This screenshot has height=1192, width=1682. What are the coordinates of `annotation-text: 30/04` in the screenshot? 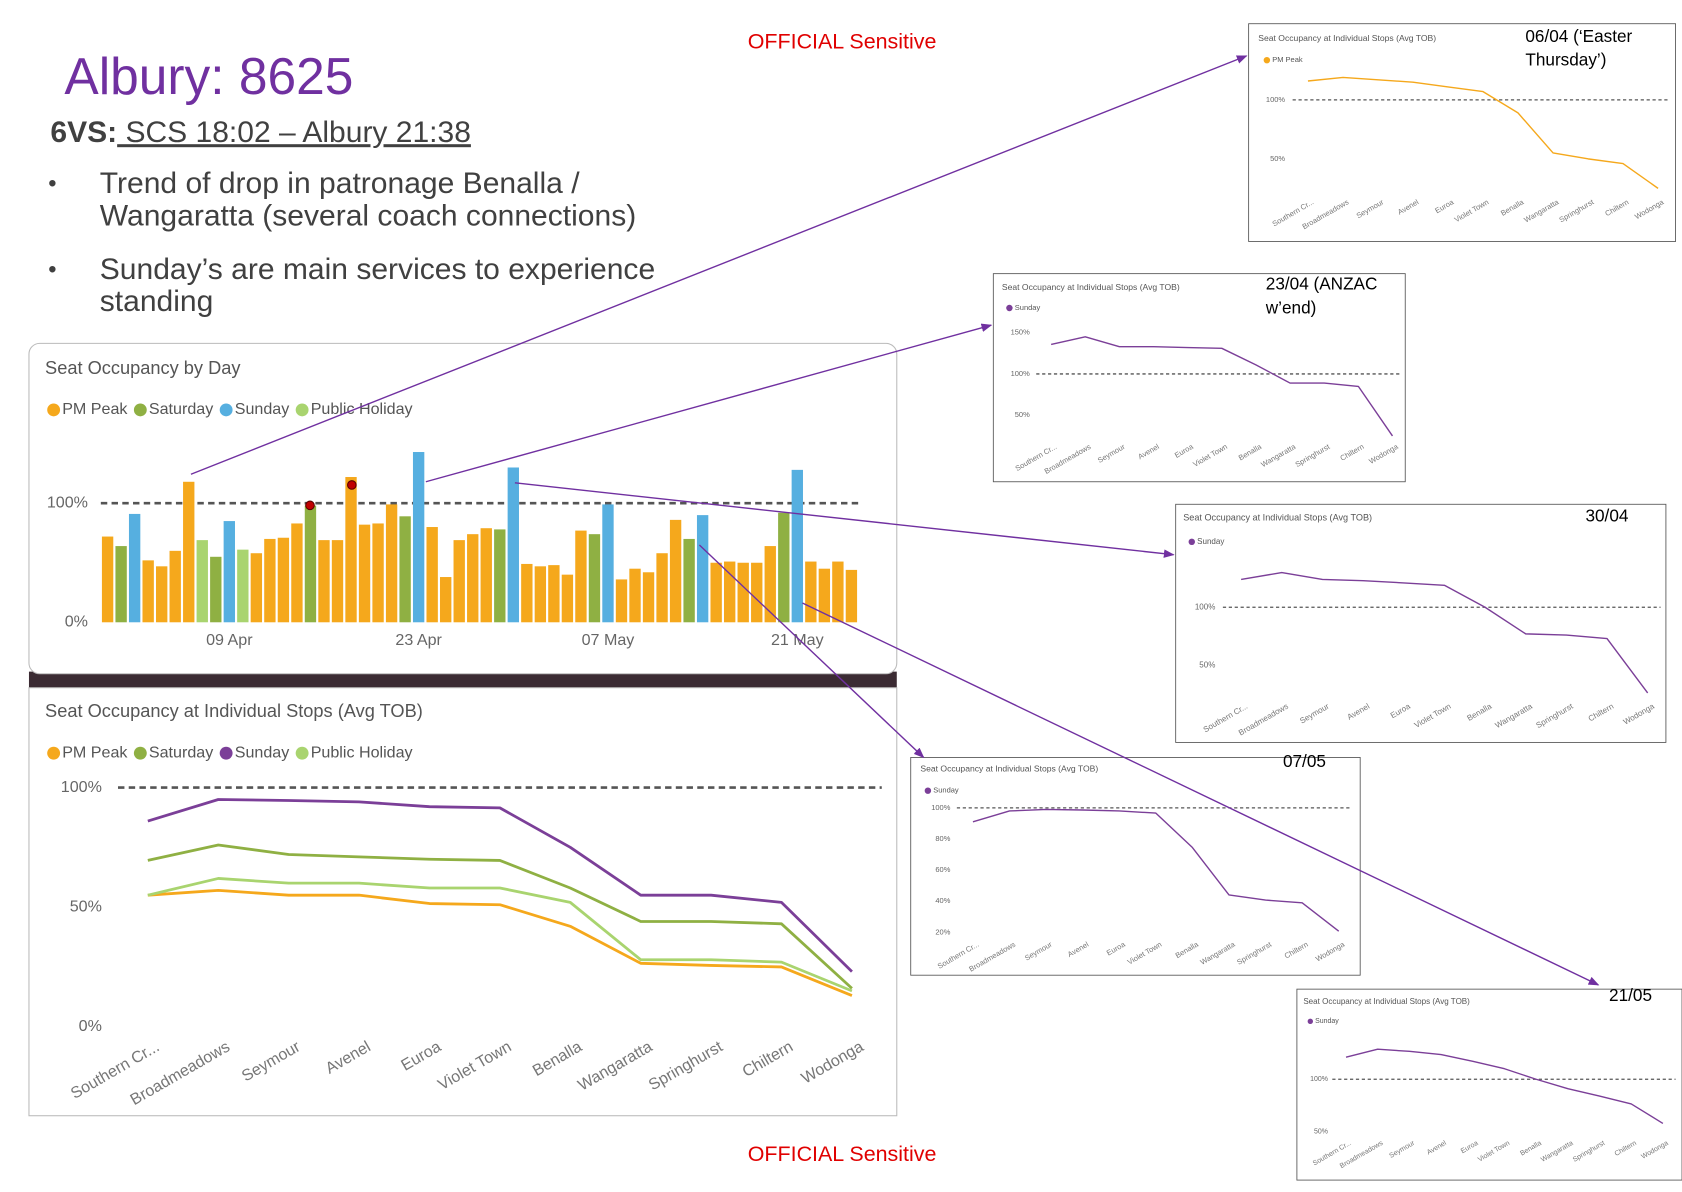 It's located at (1607, 516).